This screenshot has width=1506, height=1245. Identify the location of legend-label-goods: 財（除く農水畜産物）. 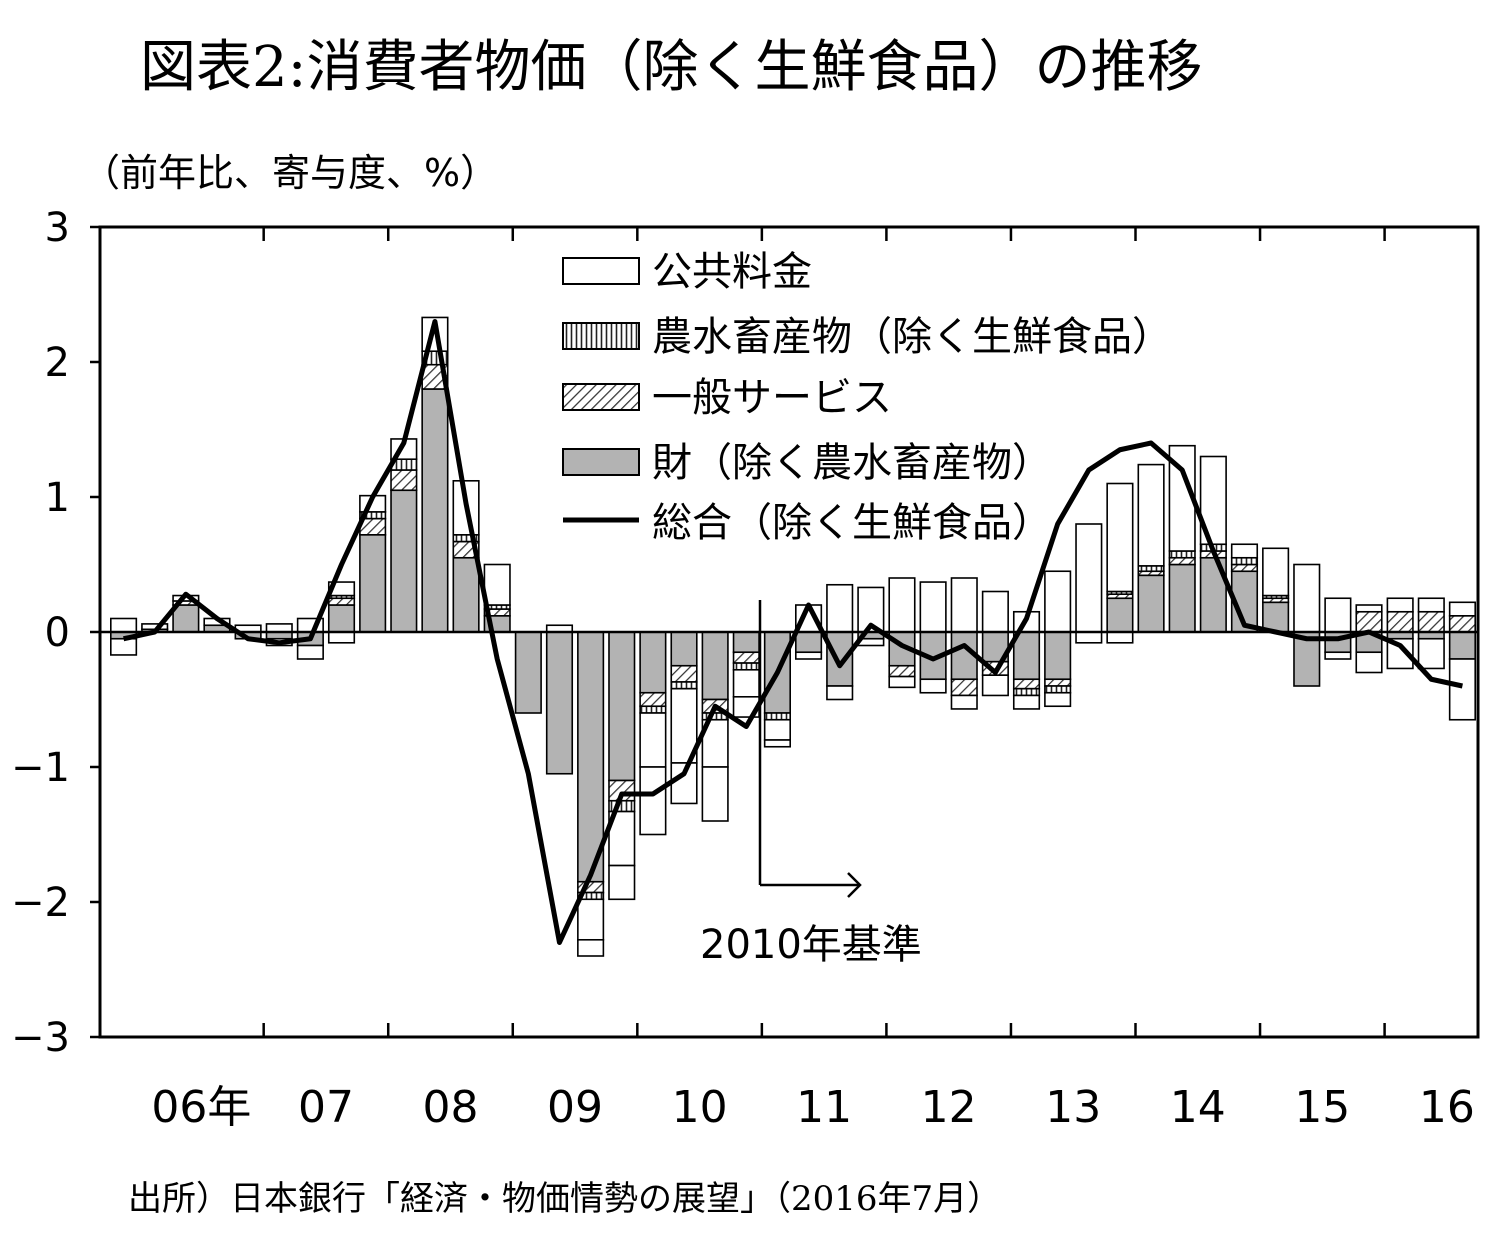
(852, 463).